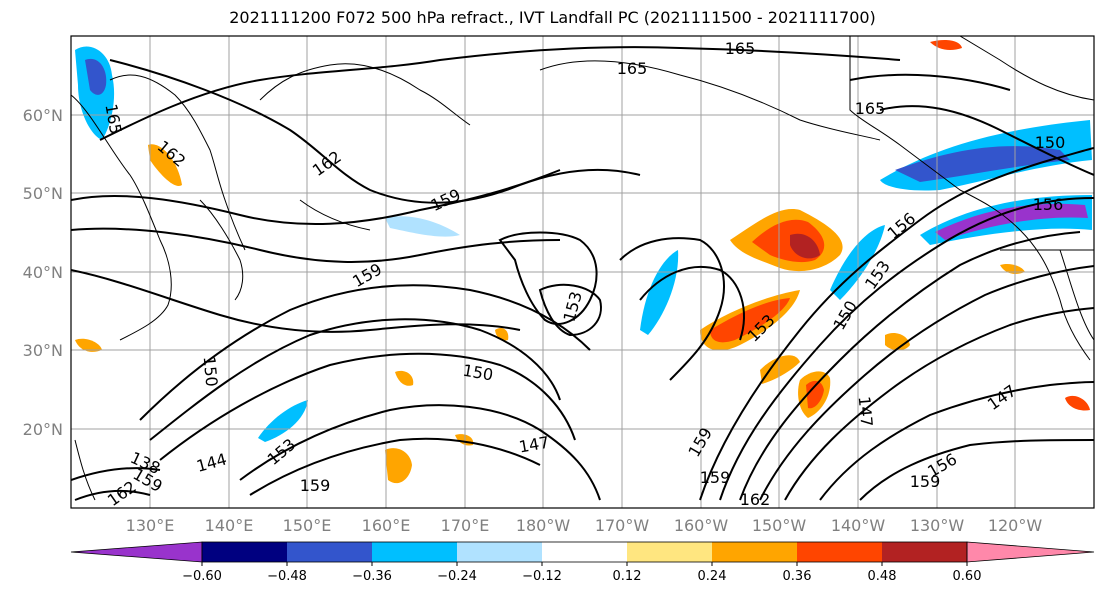  Describe the element at coordinates (866, 411) in the screenshot. I see `contour-label: 147` at that location.